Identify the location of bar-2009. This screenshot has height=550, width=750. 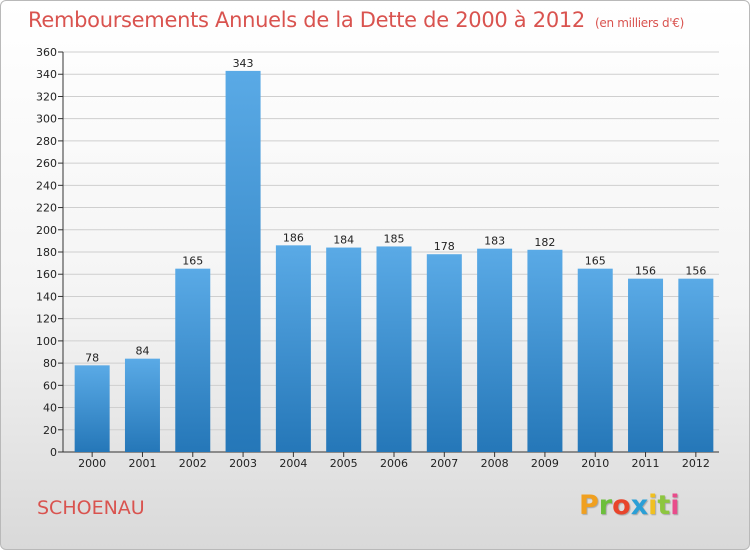
(545, 350).